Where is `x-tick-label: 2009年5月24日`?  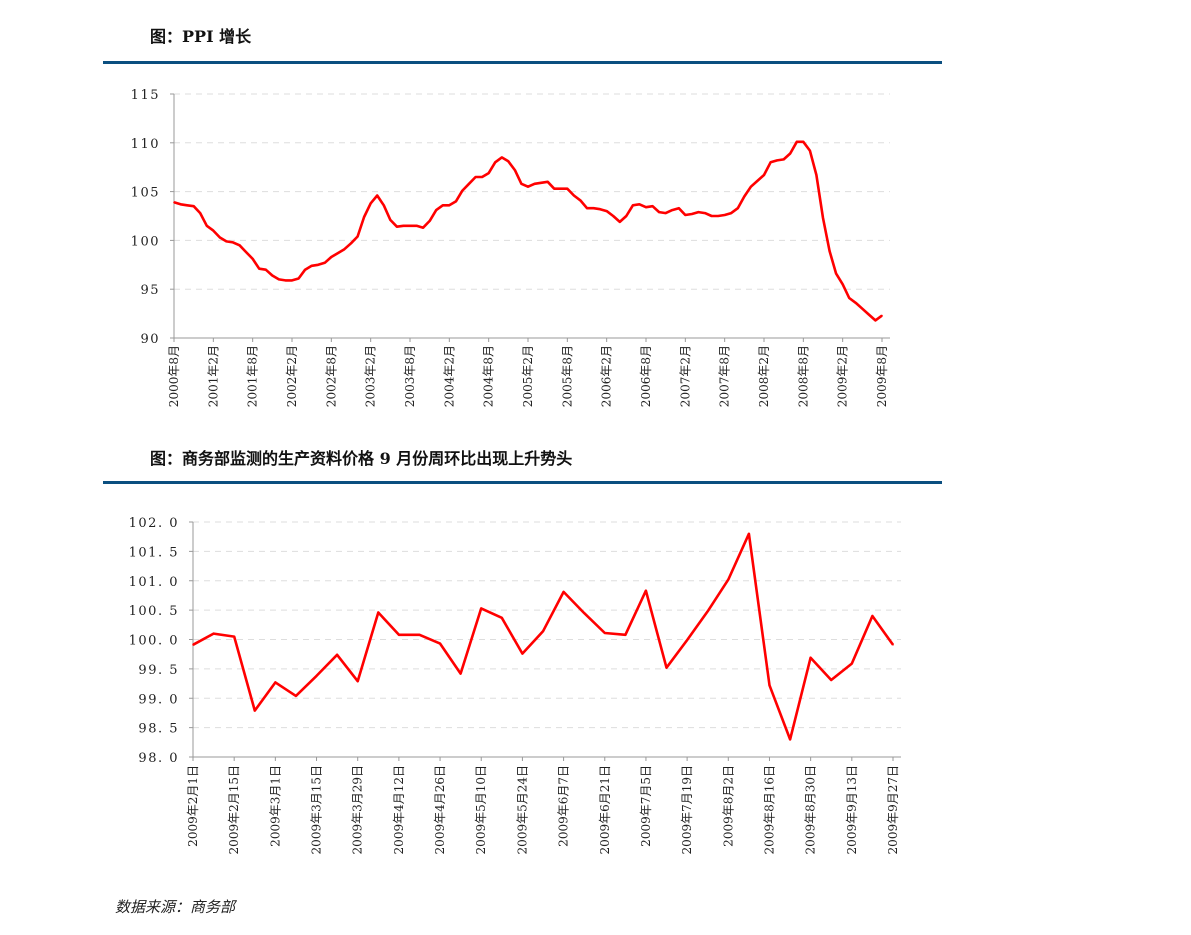
x-tick-label: 2009年5月24日 is located at coordinates (522, 809).